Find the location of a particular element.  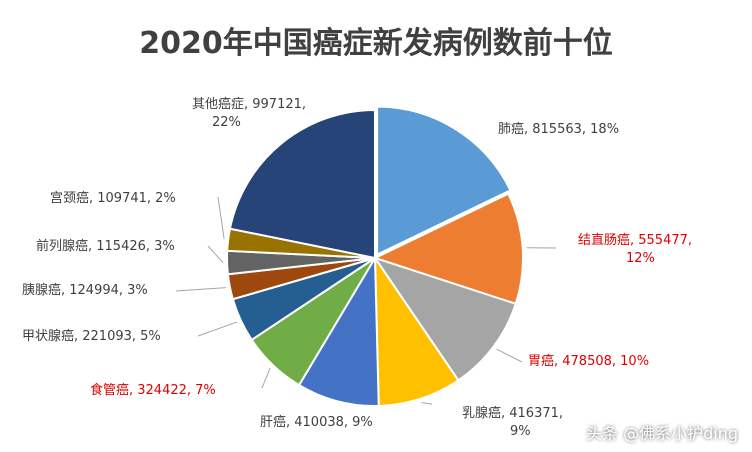

data-label-1: 结直肠癌, 555477, 12% is located at coordinates (635, 250).